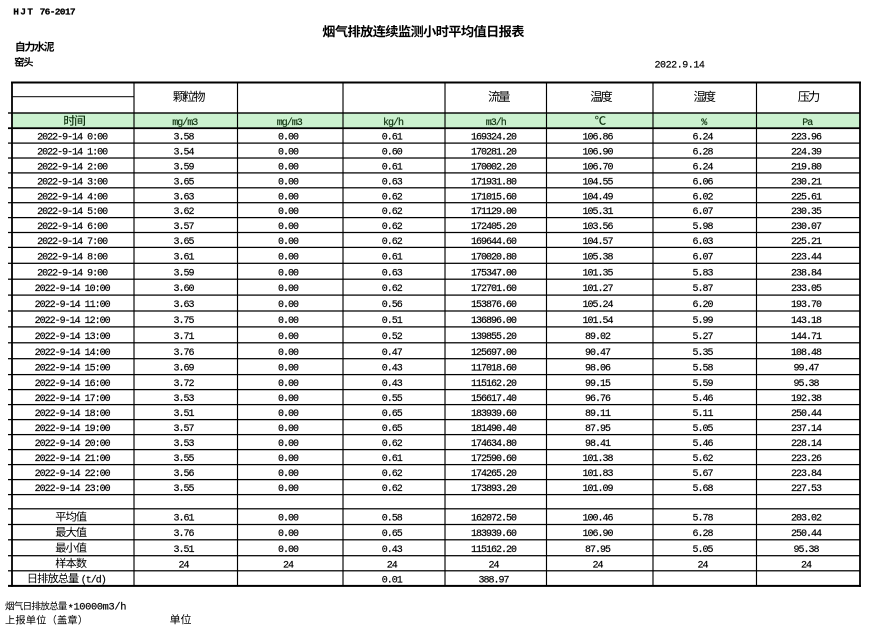 The image size is (884, 632). I want to click on svg-text: 99.47, so click(806, 369).